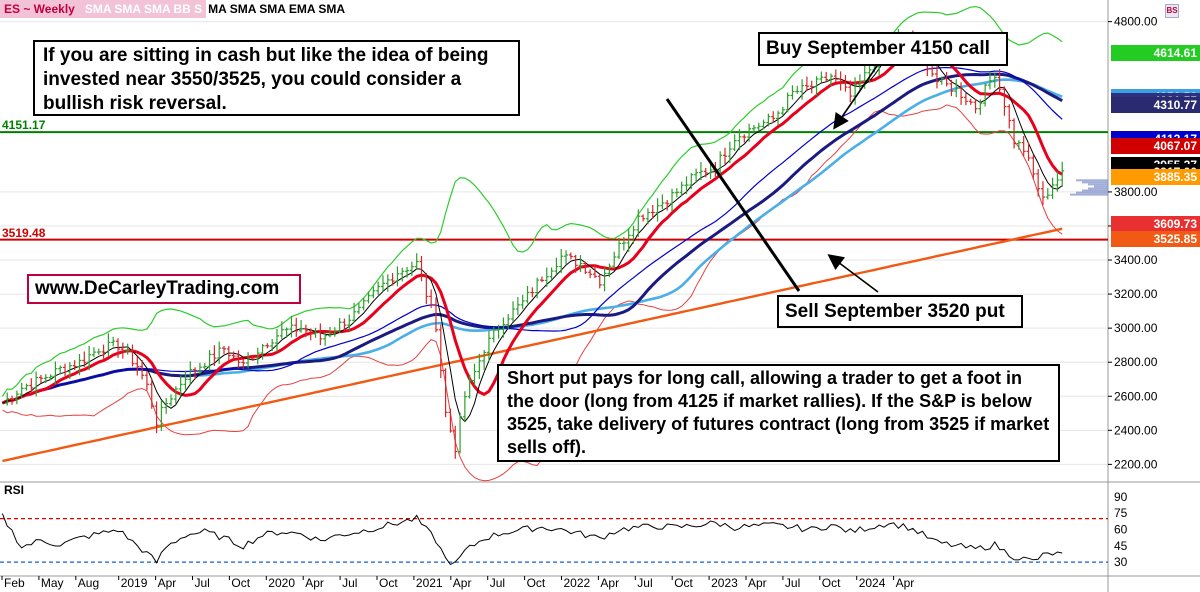 This screenshot has height=592, width=1200. I want to click on trend-line, so click(733, 195).